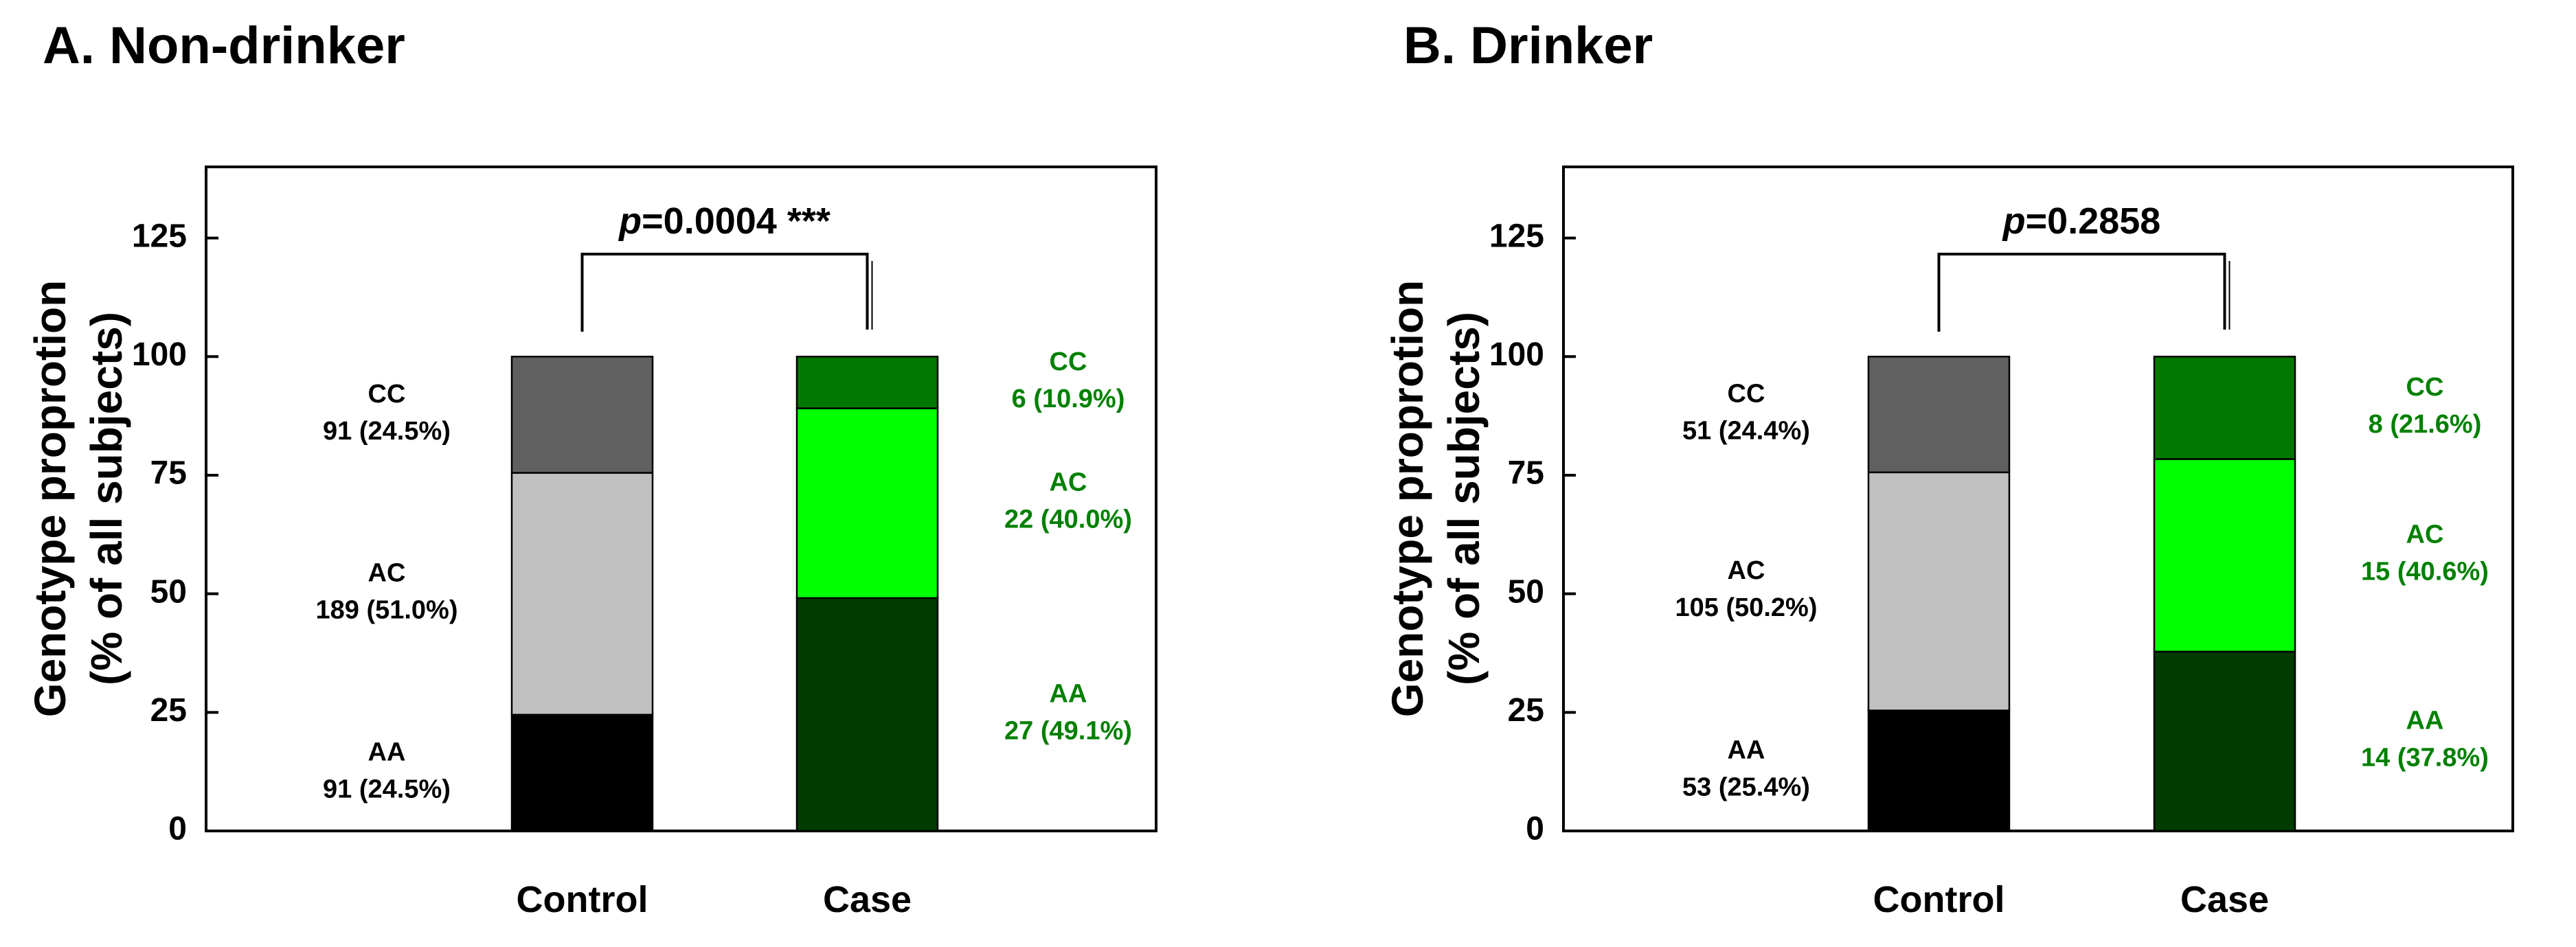 The height and width of the screenshot is (947, 2576). Describe the element at coordinates (386, 610) in the screenshot. I see `segment-count-label: 189 (51.0%)` at that location.